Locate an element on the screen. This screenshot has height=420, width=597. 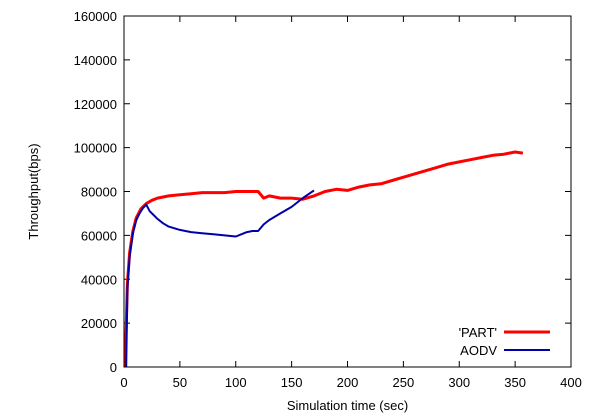
x-tick-label: 100 is located at coordinates (236, 382).